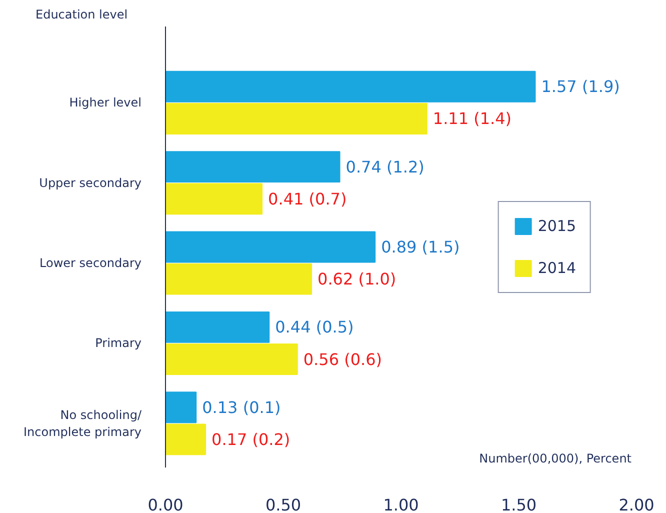  Describe the element at coordinates (283, 504) in the screenshot. I see `x-tick-label: 0.50` at that location.